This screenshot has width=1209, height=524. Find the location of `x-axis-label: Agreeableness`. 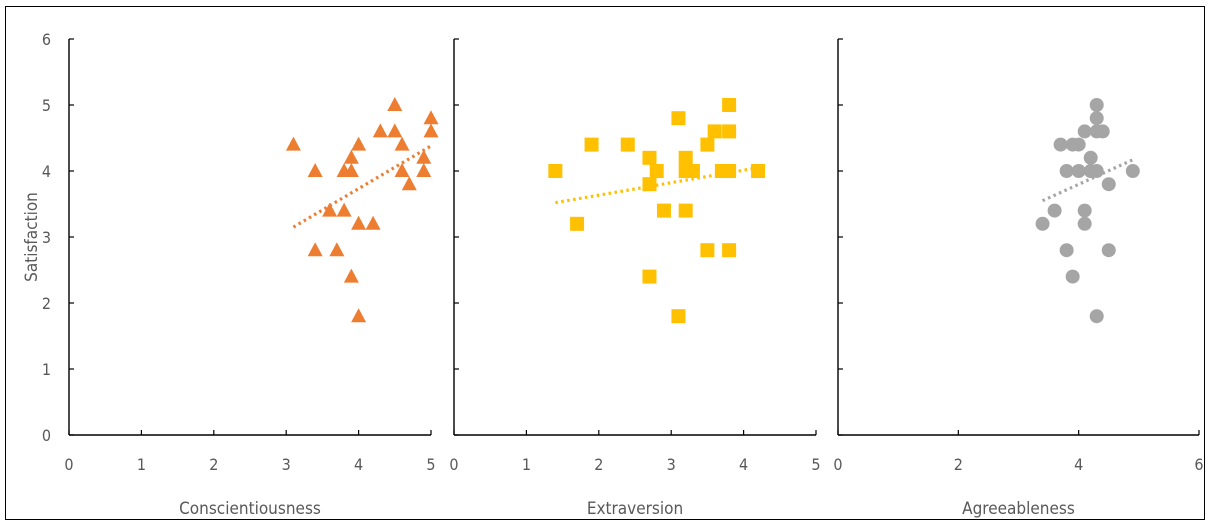

x-axis-label: Agreeableness is located at coordinates (1018, 509).